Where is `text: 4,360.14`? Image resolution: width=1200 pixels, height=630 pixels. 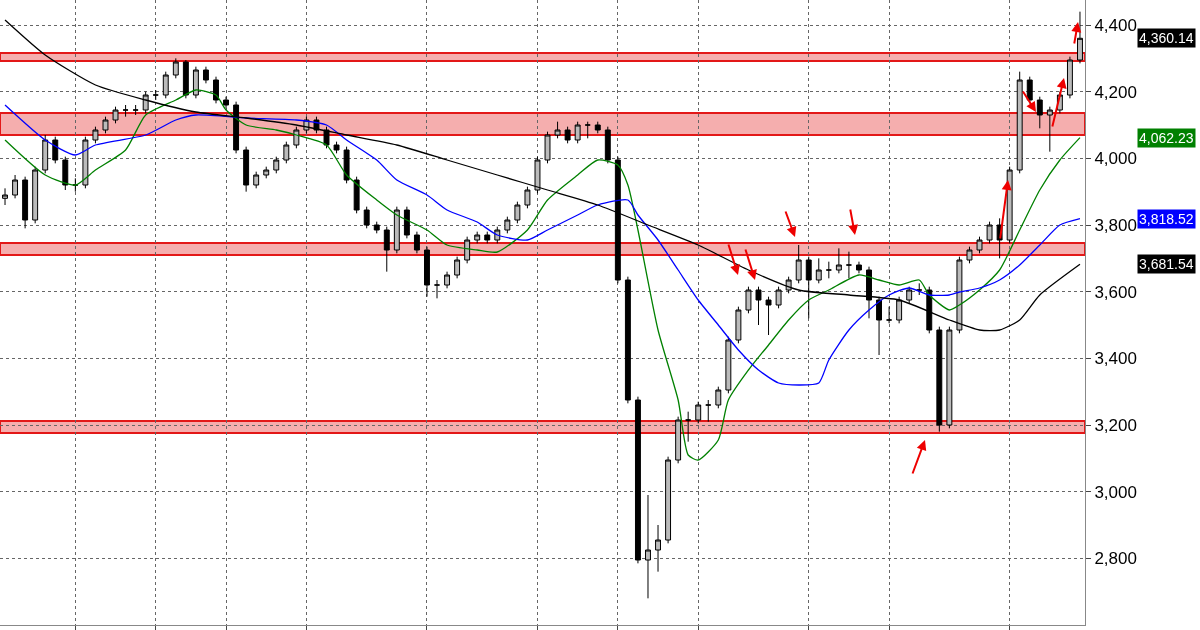
text: 4,360.14 is located at coordinates (1166, 38).